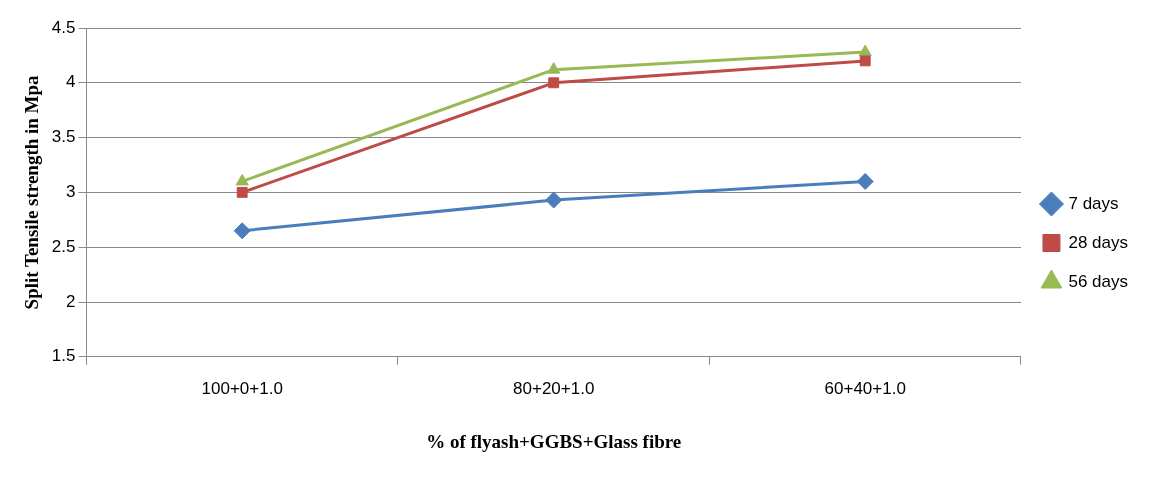 The width and height of the screenshot is (1168, 477). Describe the element at coordinates (70, 82) in the screenshot. I see `y-tick-label: 4` at that location.